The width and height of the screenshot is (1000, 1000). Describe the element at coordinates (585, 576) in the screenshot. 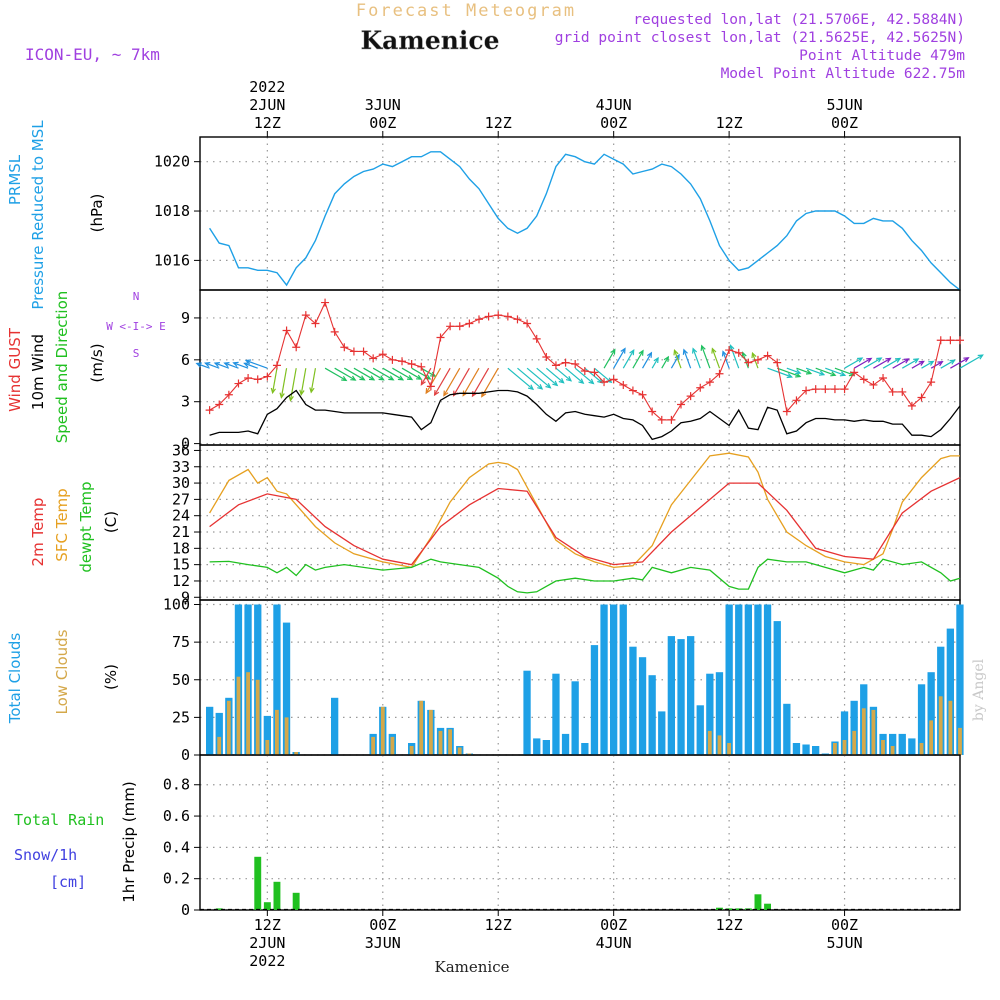

I see `dewpt-line` at that location.